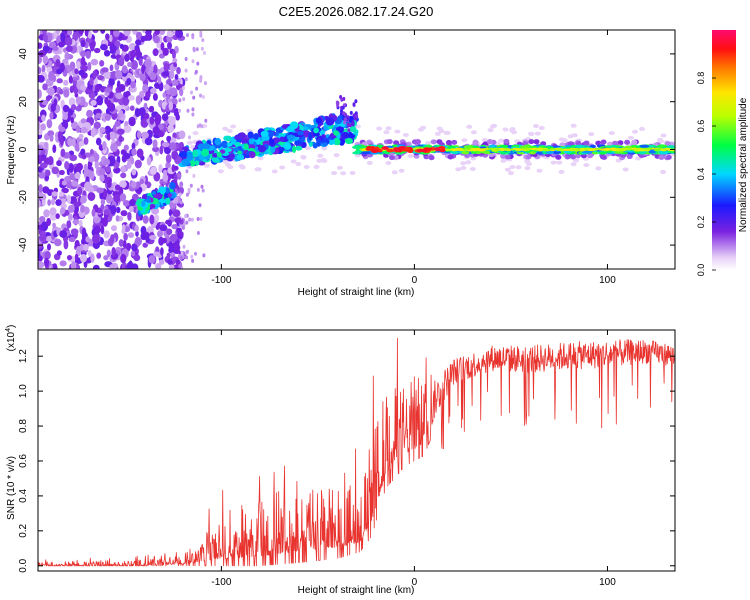 This screenshot has height=600, width=750. Describe the element at coordinates (701, 78) in the screenshot. I see `colorbar-tick-label: 0.8` at that location.